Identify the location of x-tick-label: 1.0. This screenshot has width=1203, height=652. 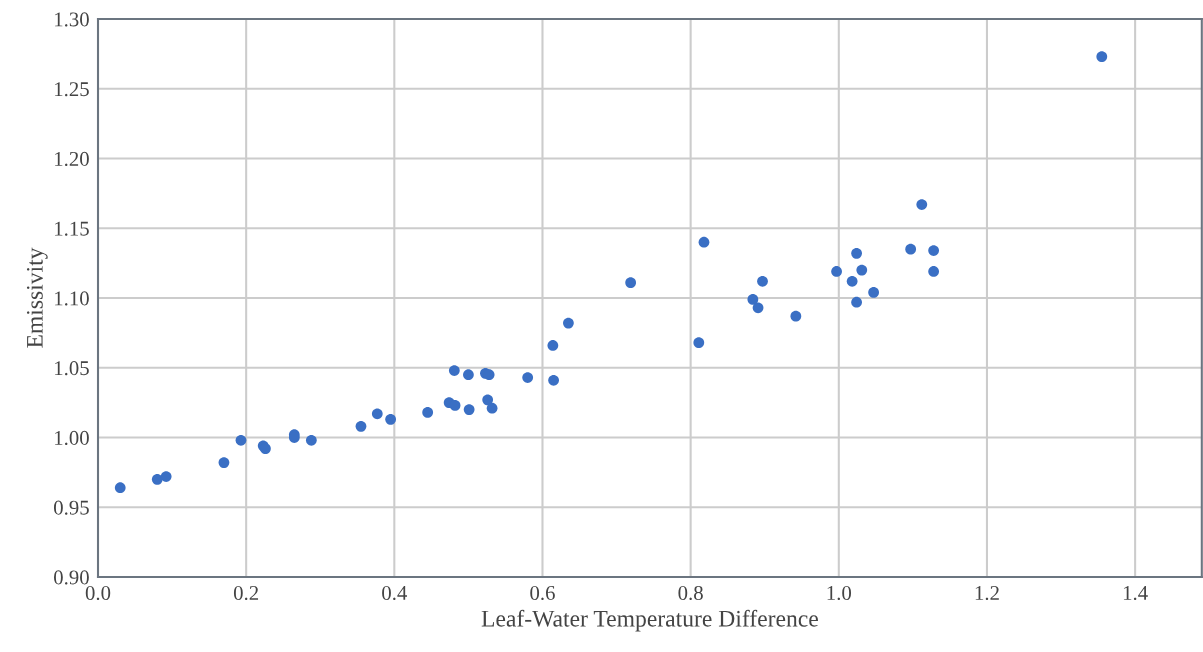
(839, 593).